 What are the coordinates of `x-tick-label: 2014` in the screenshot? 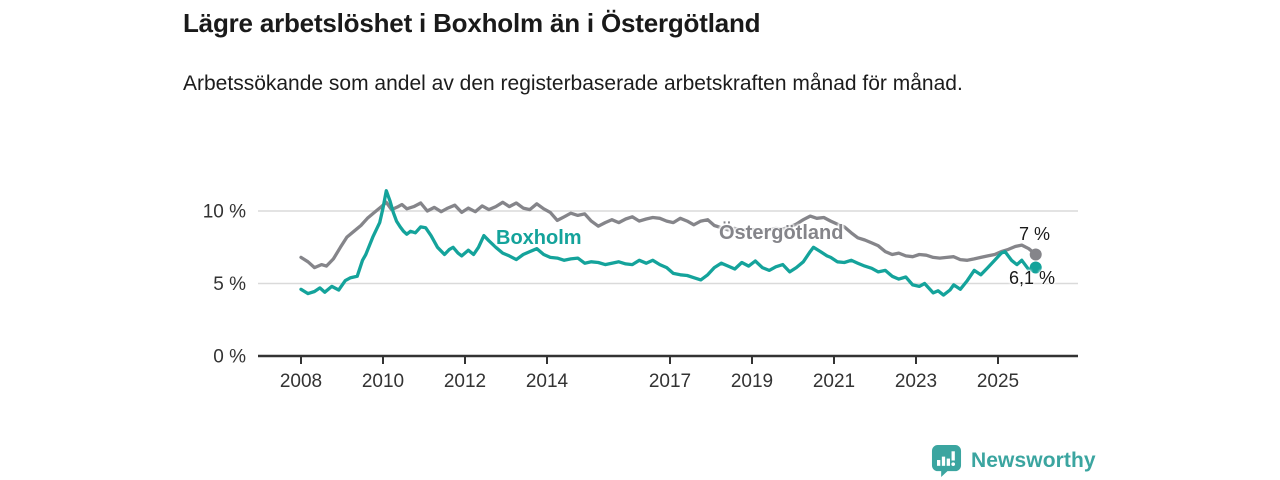 It's located at (547, 381).